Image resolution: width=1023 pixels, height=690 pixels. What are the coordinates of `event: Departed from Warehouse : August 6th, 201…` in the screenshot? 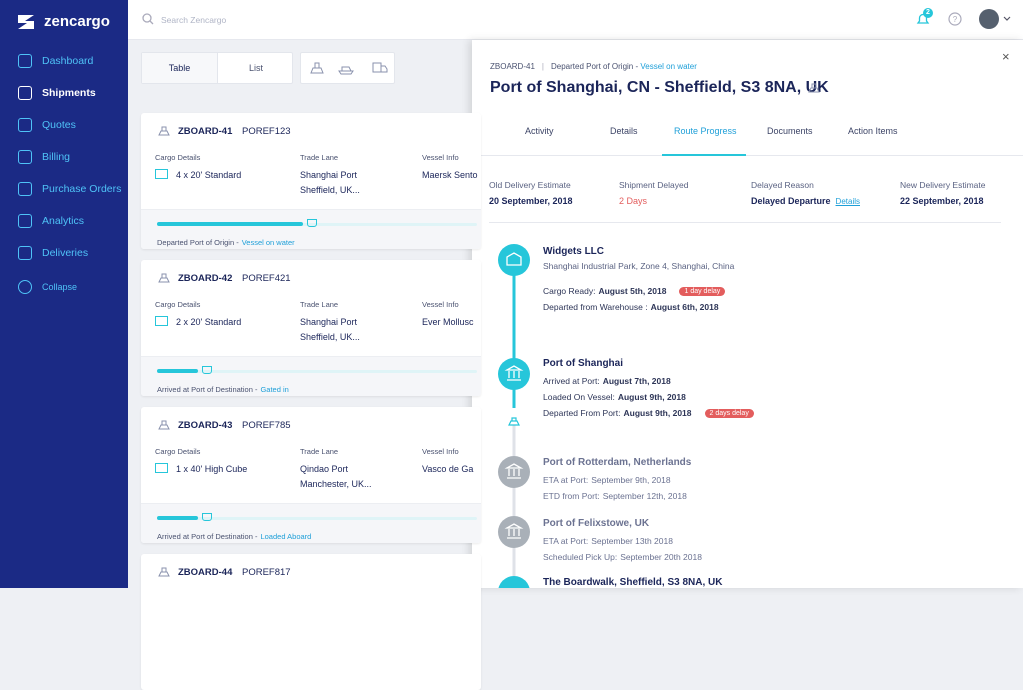 It's located at (638, 307).